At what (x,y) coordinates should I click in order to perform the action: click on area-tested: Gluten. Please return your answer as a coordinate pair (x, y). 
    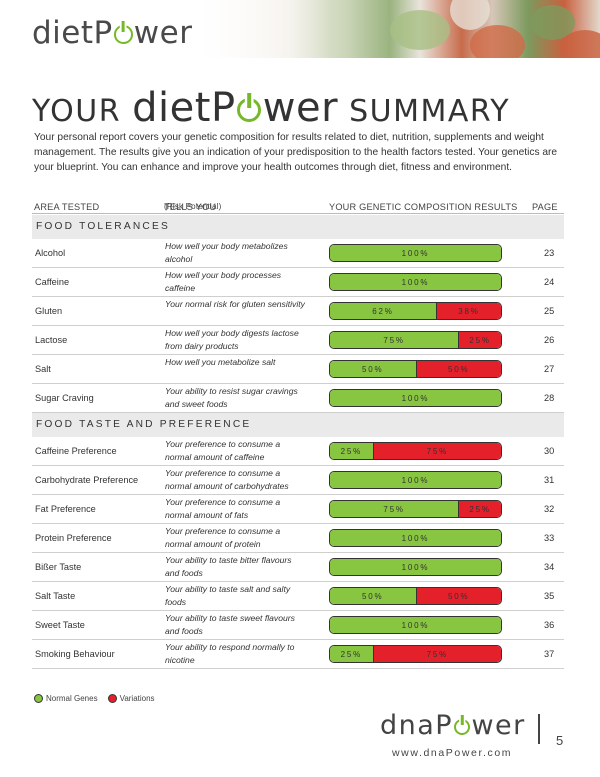
    Looking at the image, I should click on (49, 311).